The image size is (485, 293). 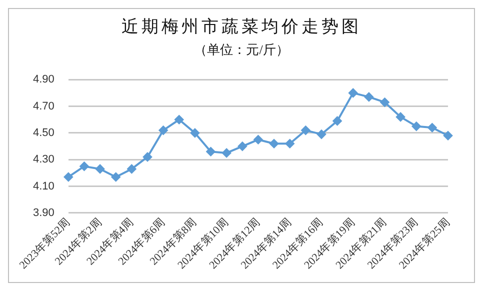 I want to click on chart-subtitle: （单位：元/斤）, so click(x=241, y=50).